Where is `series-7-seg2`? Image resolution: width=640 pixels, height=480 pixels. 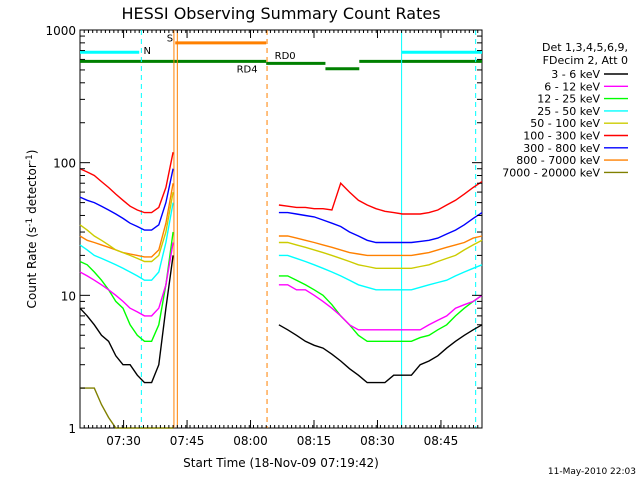 series-7-seg2 is located at coordinates (380, 246).